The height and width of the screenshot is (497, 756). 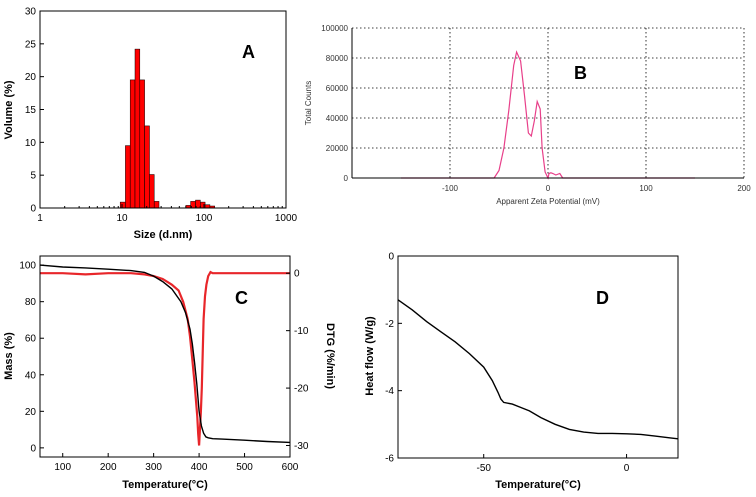 What do you see at coordinates (301, 331) in the screenshot?
I see `panel-c-y2tick-label: -10` at bounding box center [301, 331].